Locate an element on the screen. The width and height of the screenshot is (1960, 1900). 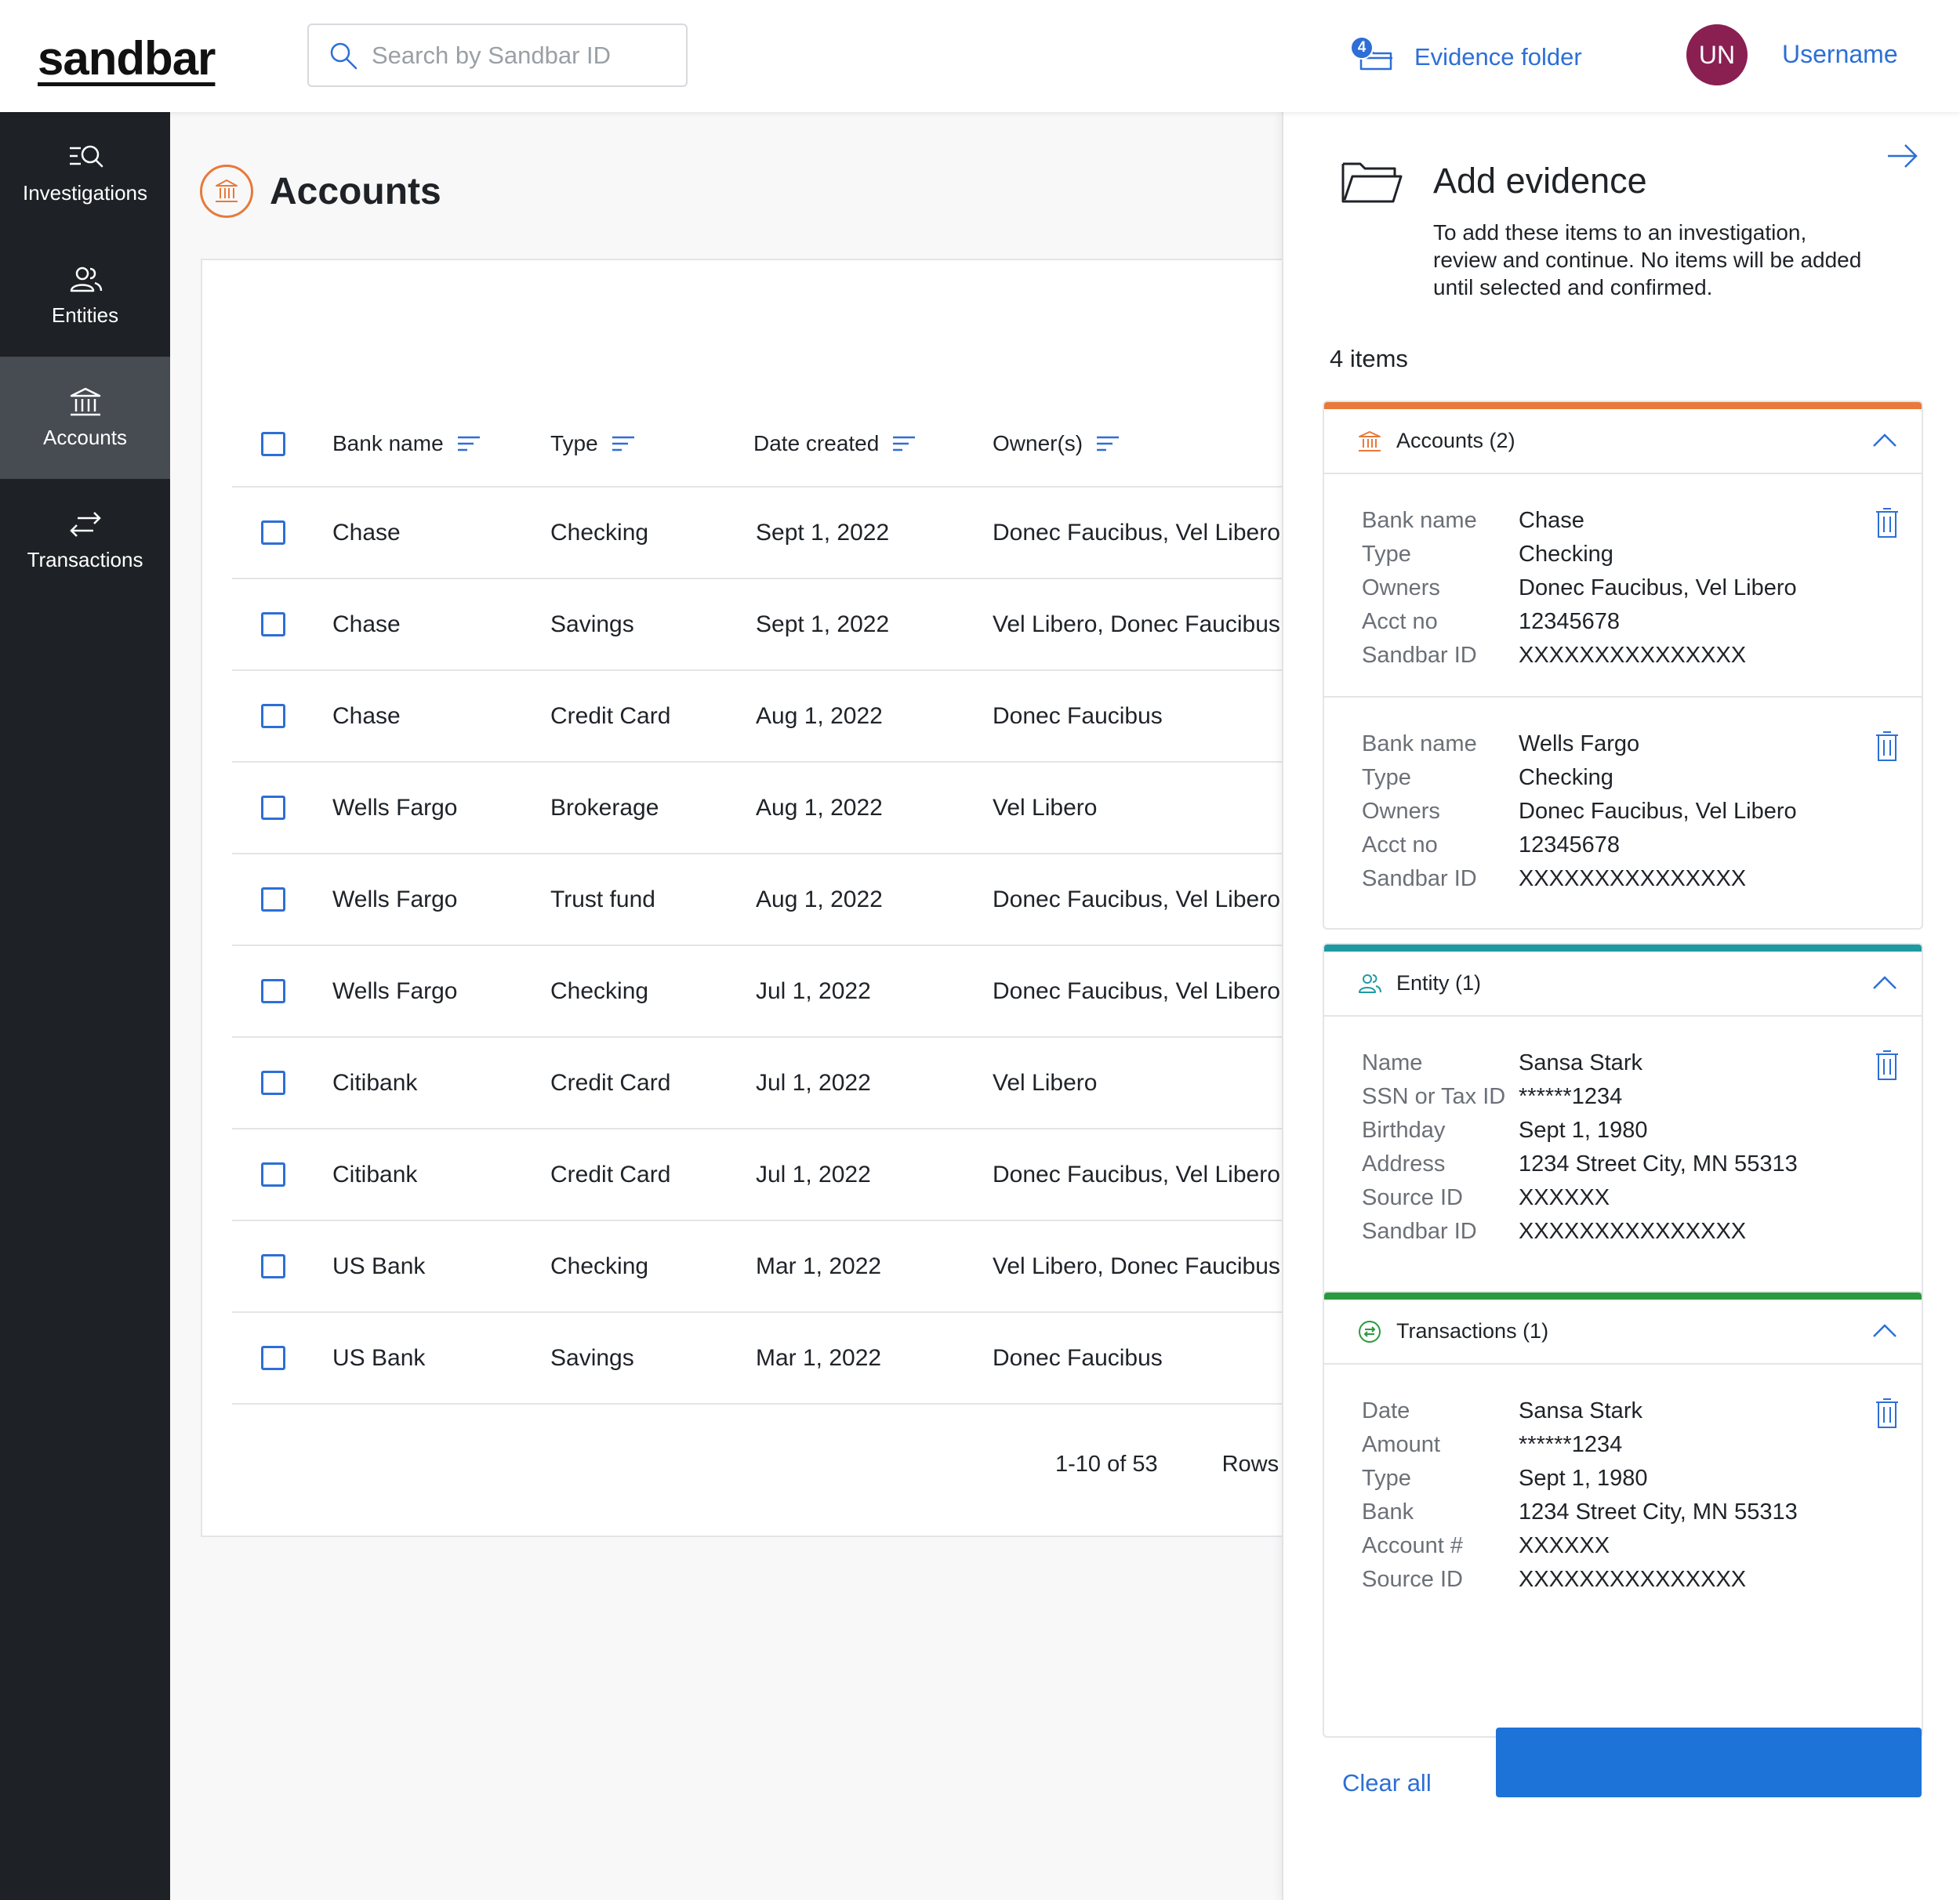
cell-owners: Donec Faucibus is located at coordinates (1078, 1357).